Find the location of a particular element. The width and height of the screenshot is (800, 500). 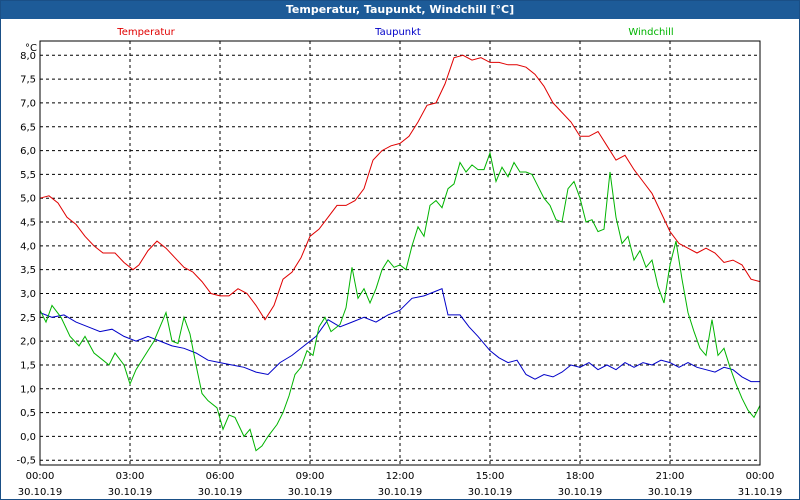

x-tick-time-label: 06:00 is located at coordinates (220, 476).